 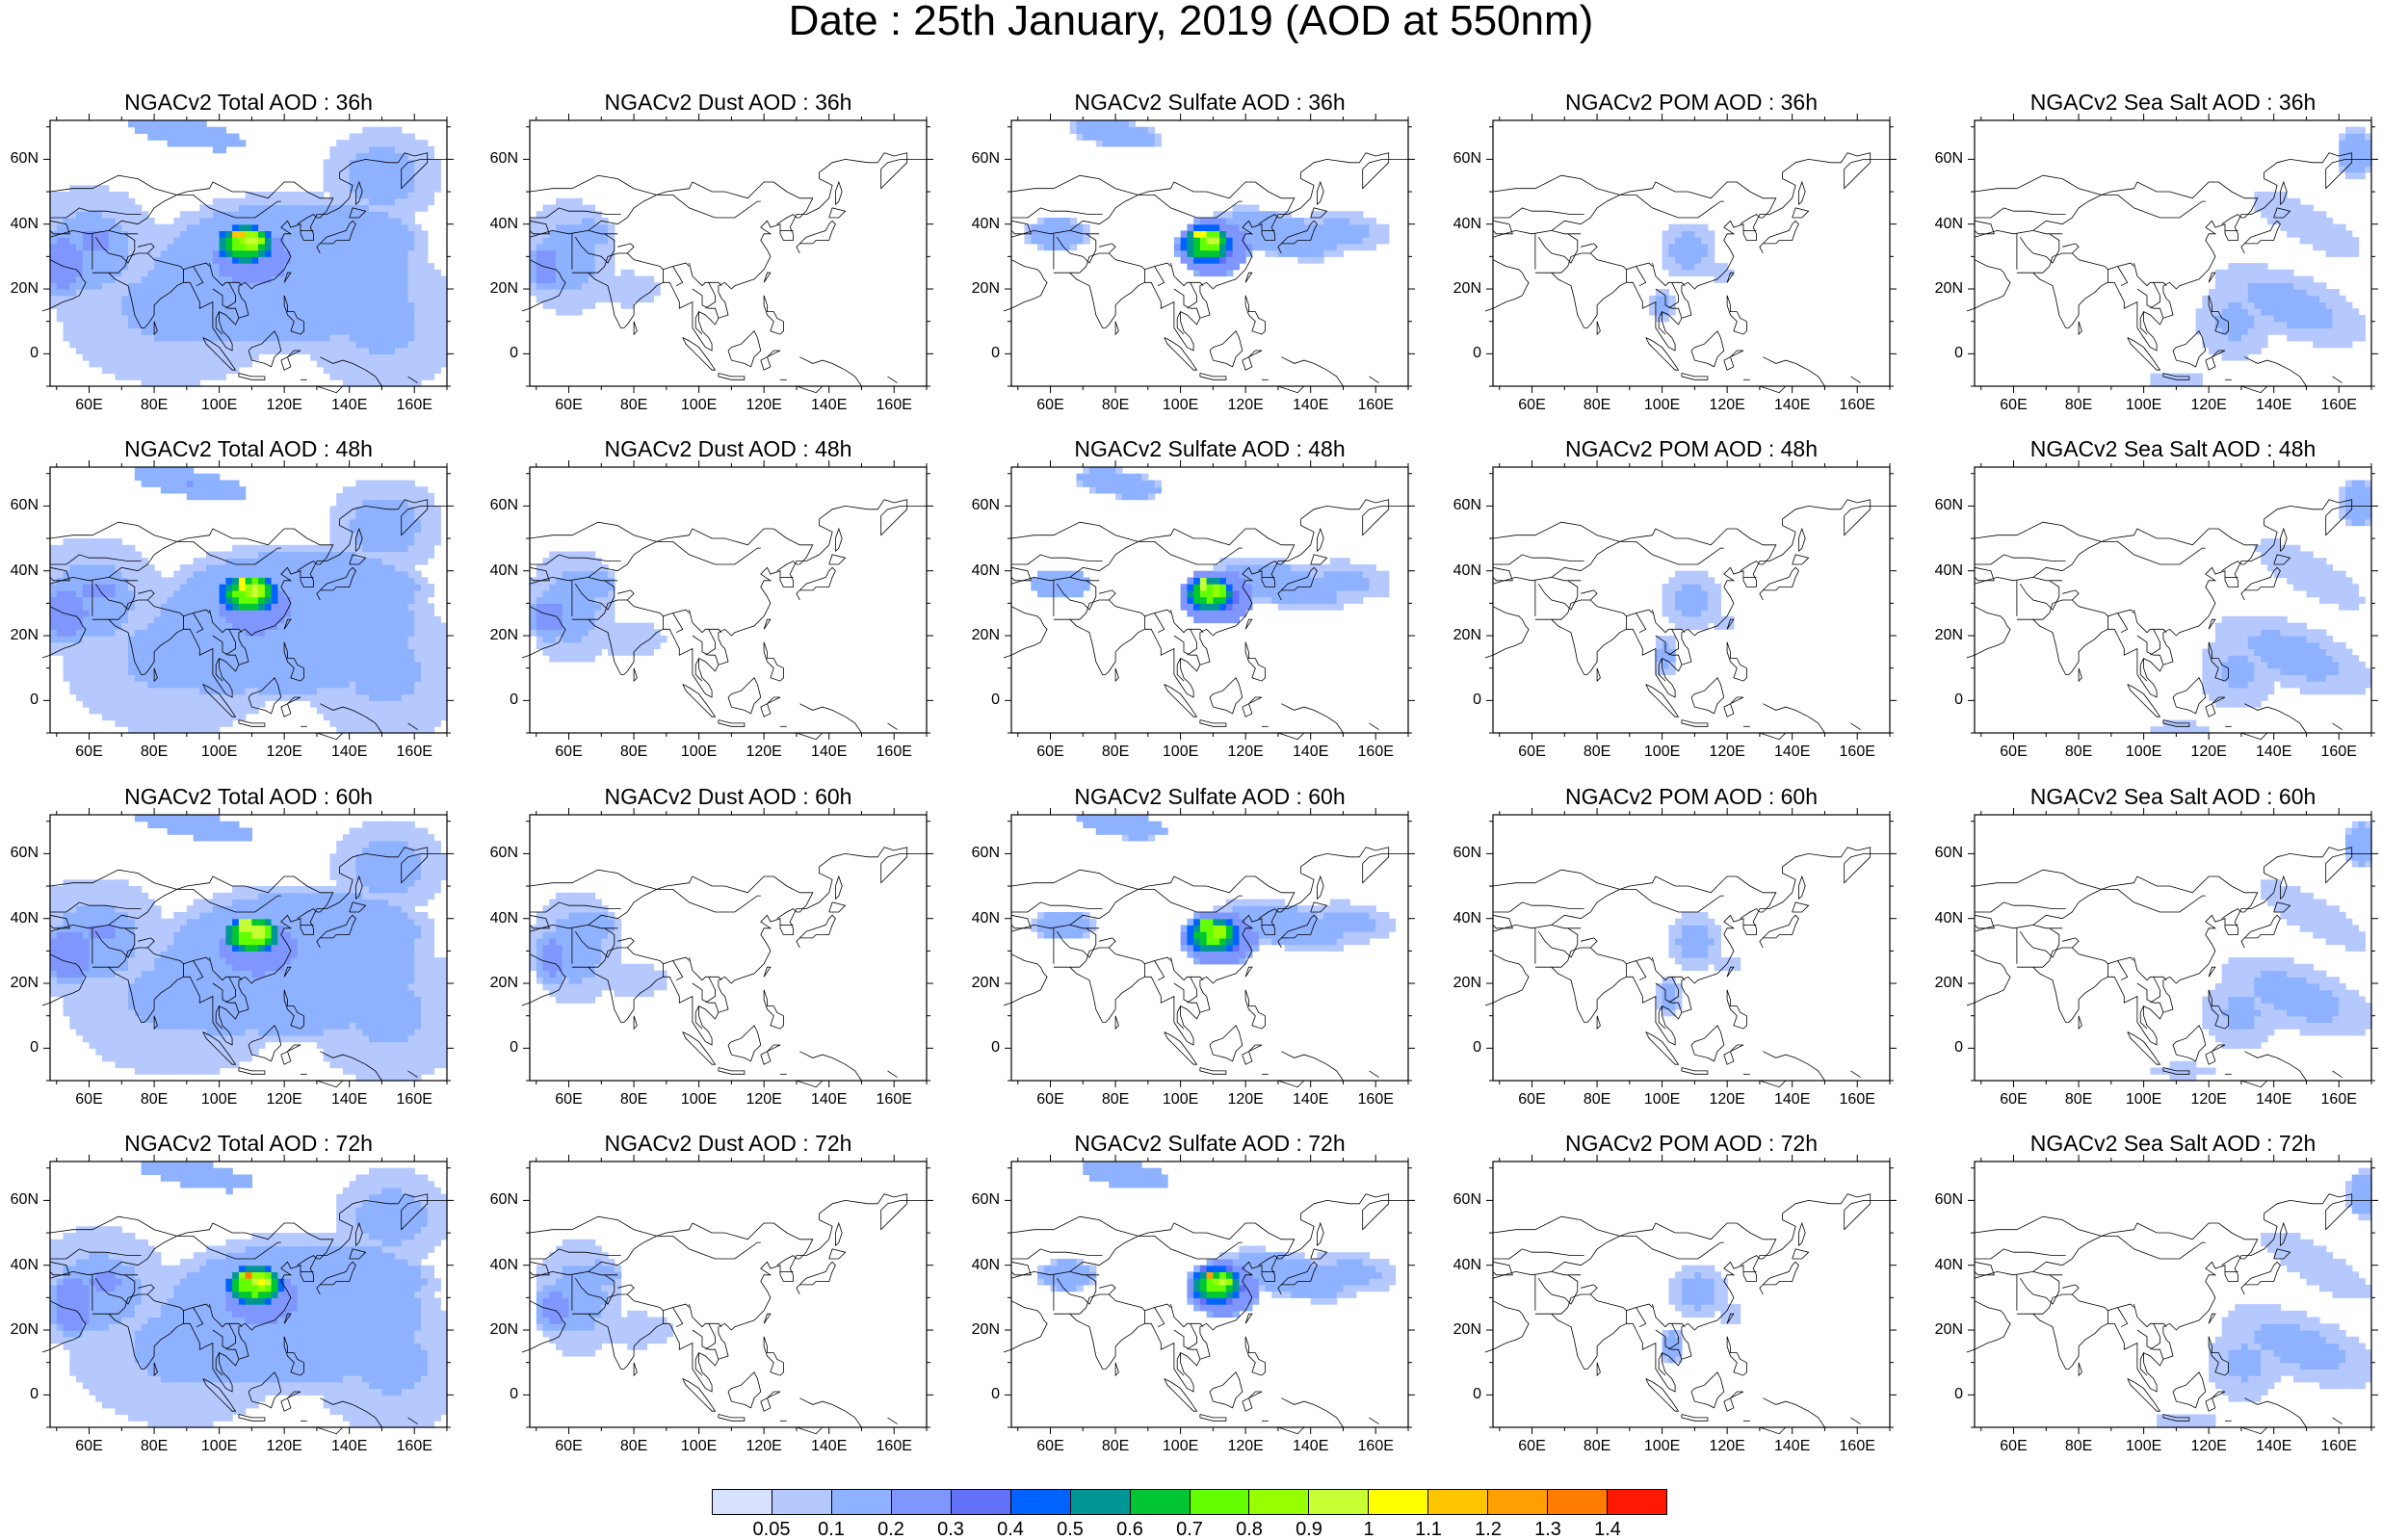 I want to click on colorbar-label: 1.4, so click(x=1608, y=1529).